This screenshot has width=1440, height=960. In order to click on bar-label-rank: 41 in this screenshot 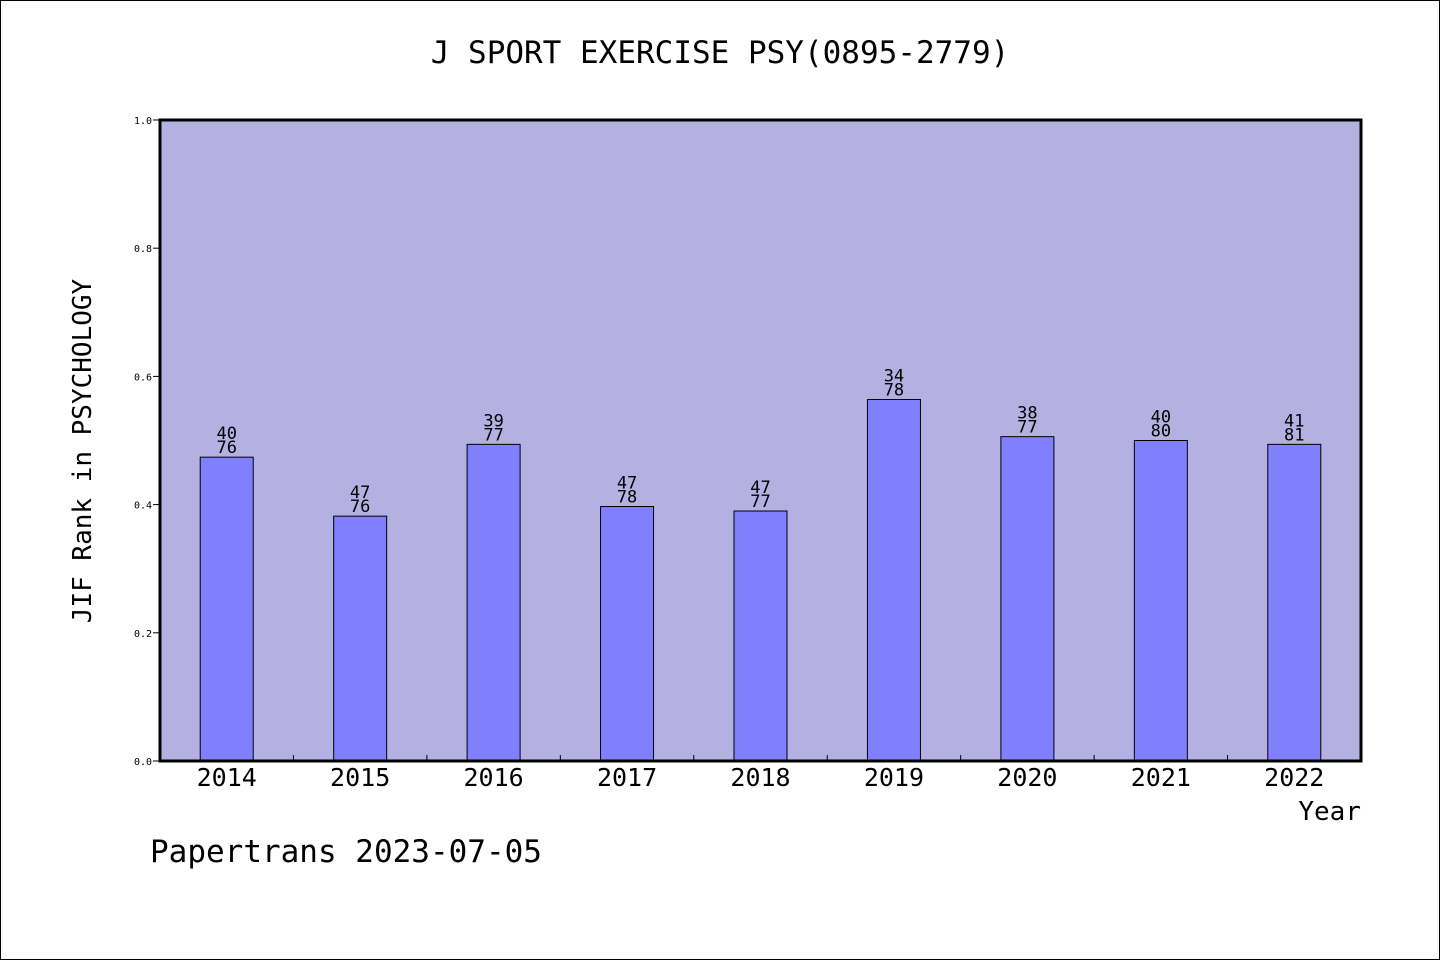, I will do `click(1294, 421)`.